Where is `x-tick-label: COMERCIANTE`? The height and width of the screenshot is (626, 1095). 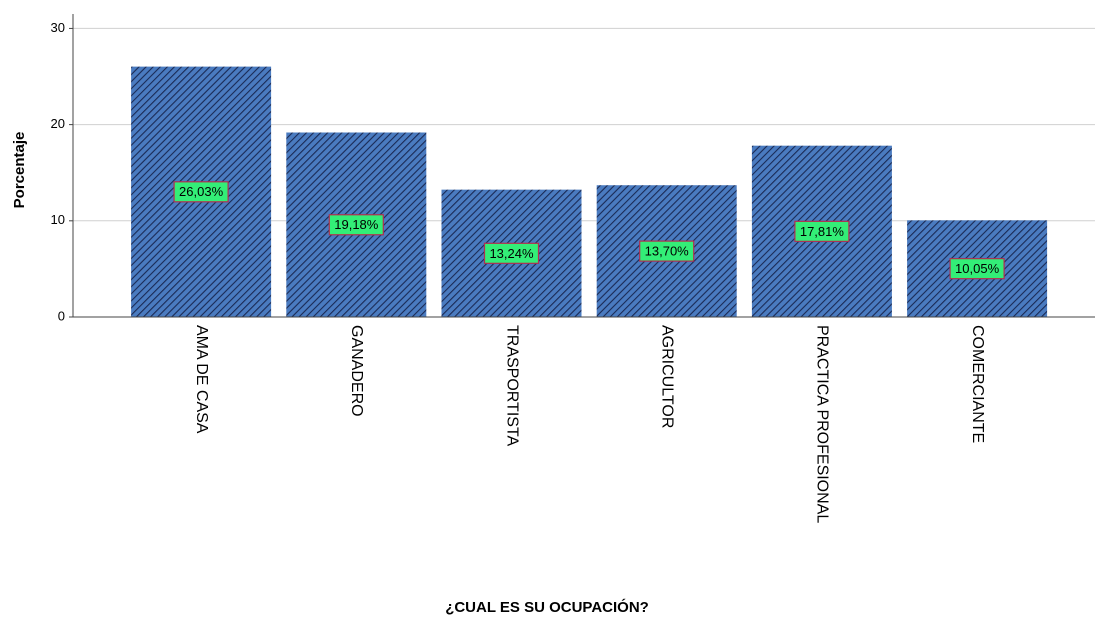 x-tick-label: COMERCIANTE is located at coordinates (977, 384).